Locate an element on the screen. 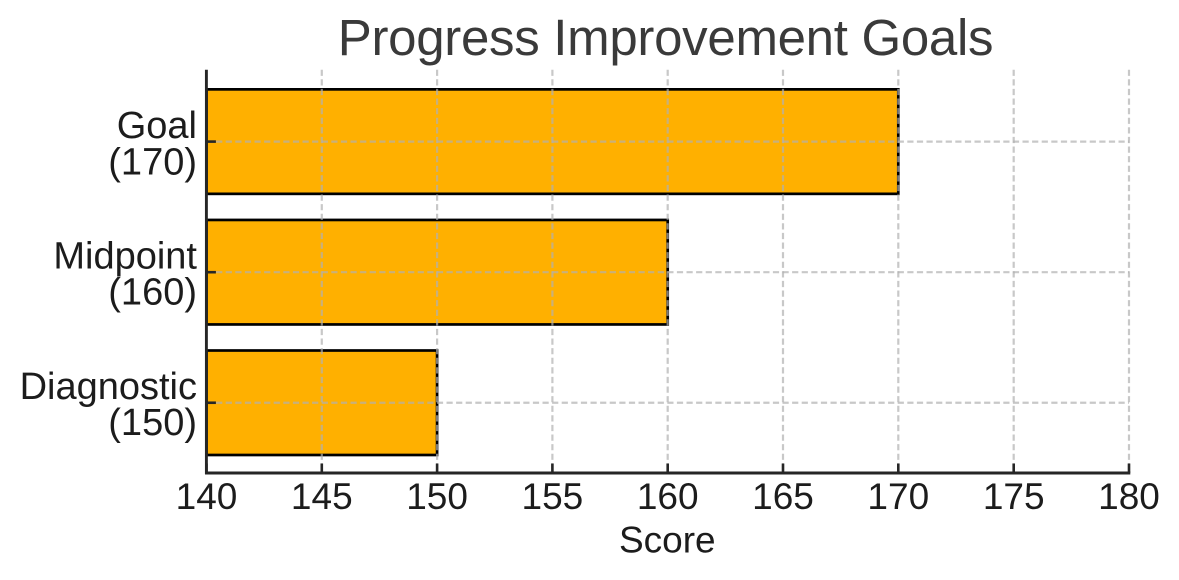 This screenshot has height=580, width=1179. svg-text: 145 is located at coordinates (322, 496).